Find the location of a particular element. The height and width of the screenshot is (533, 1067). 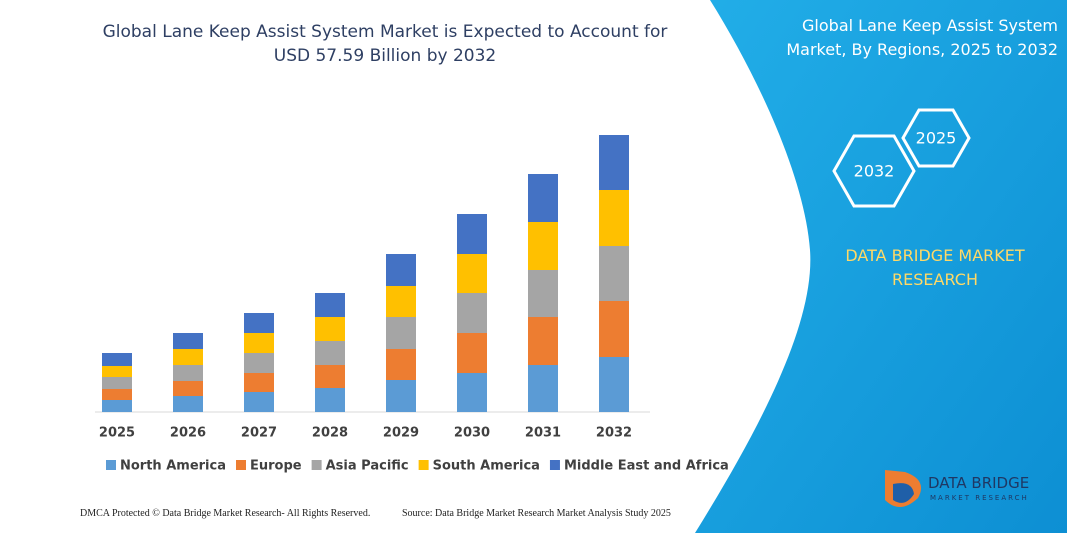

legend-label: South America is located at coordinates (486, 466).